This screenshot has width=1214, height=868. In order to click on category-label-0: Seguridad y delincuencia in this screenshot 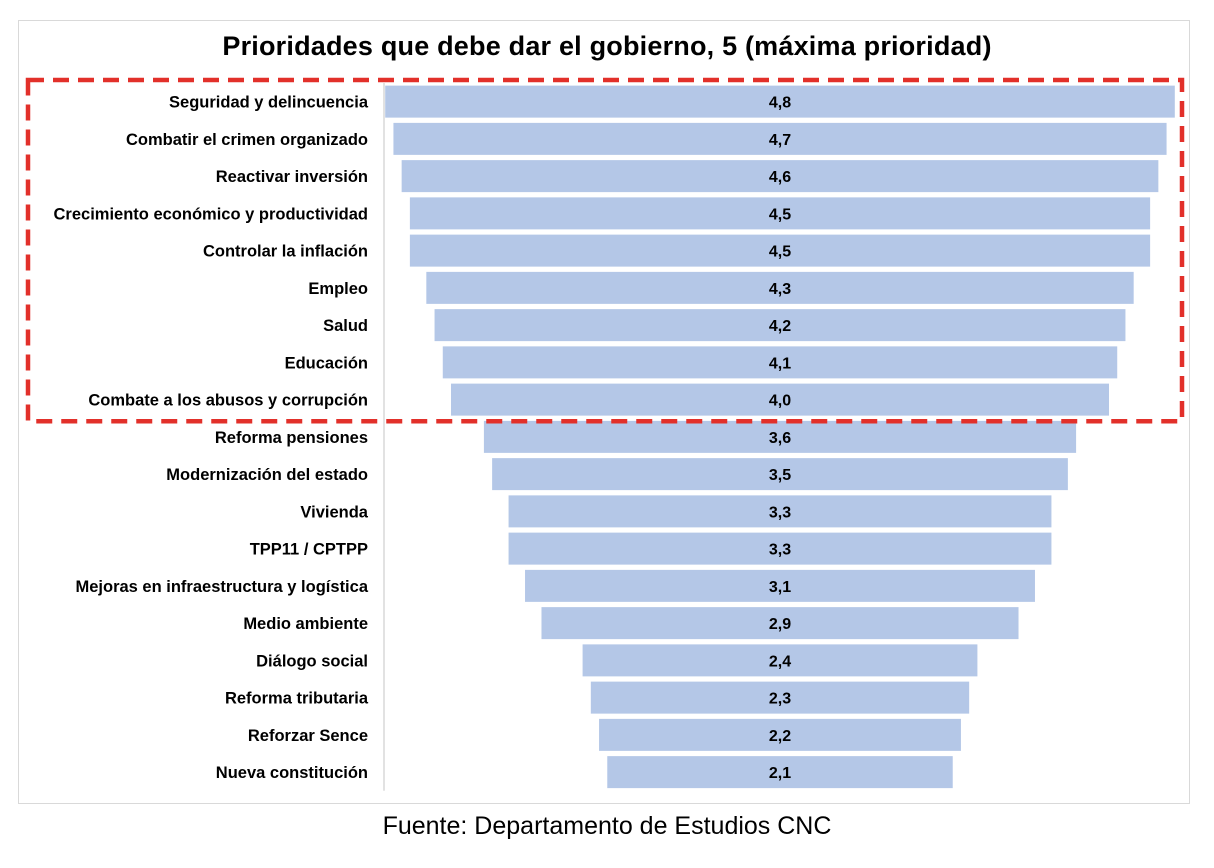, I will do `click(269, 103)`.